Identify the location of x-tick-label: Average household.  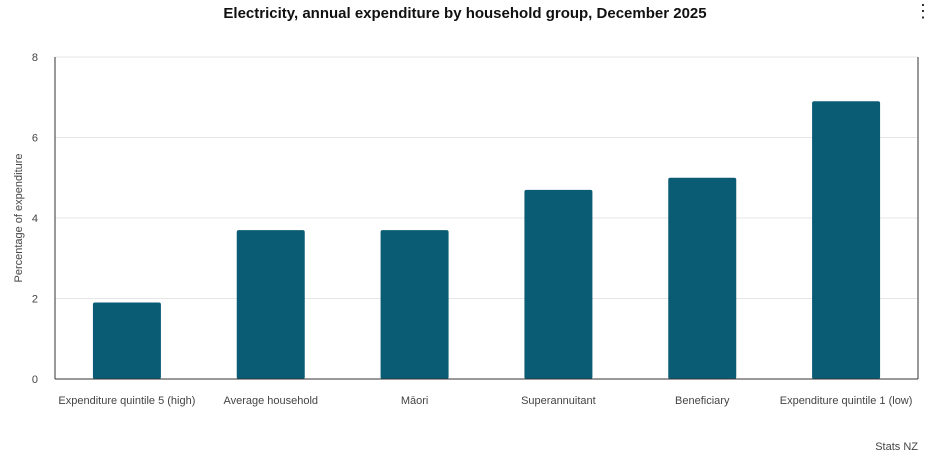
(270, 401).